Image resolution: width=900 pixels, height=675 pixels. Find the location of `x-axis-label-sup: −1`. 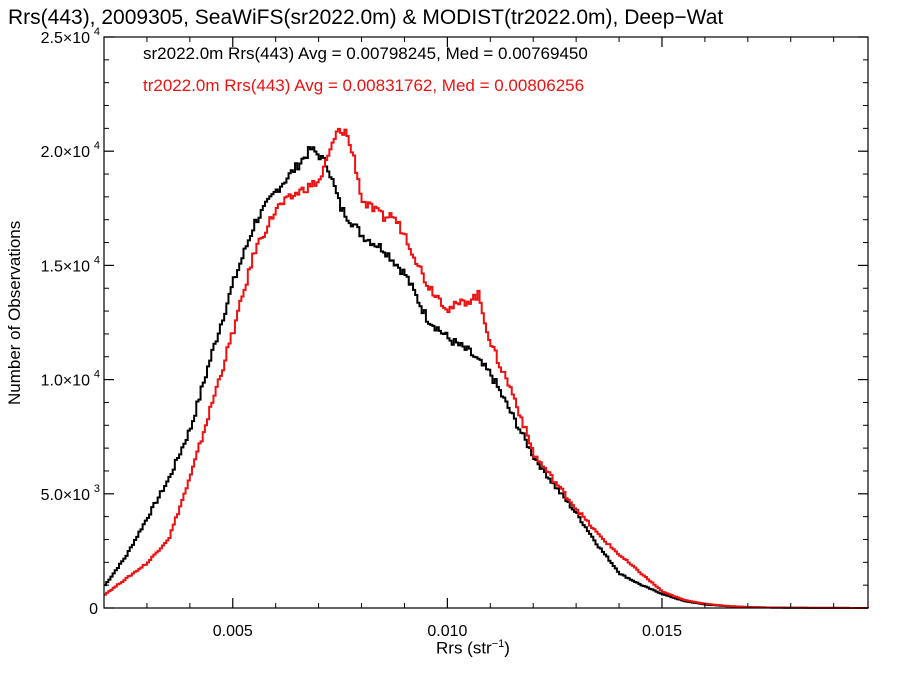

x-axis-label-sup: −1 is located at coordinates (498, 644).